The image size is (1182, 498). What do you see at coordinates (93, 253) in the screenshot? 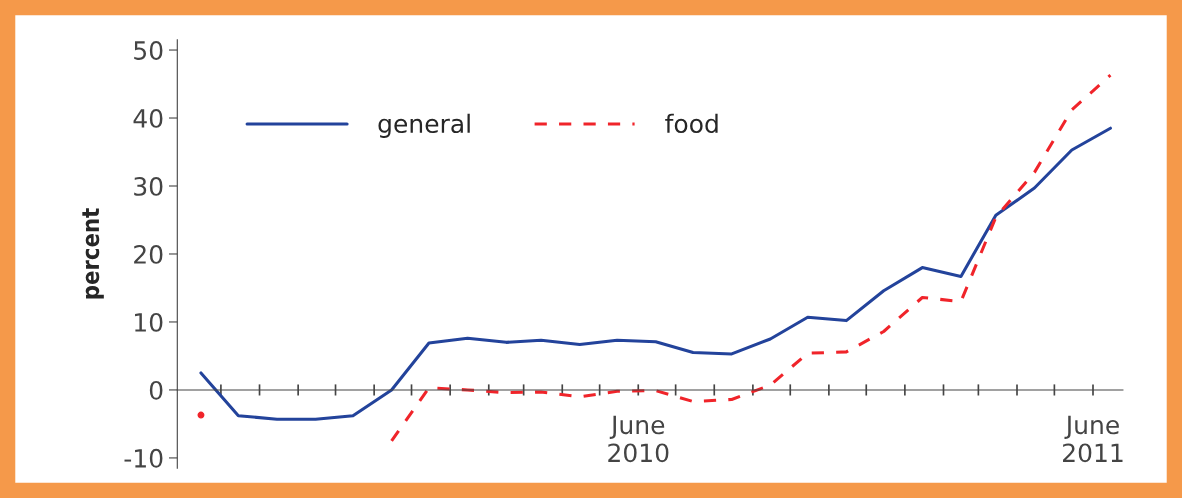
I see `y-axis-title: percent` at bounding box center [93, 253].